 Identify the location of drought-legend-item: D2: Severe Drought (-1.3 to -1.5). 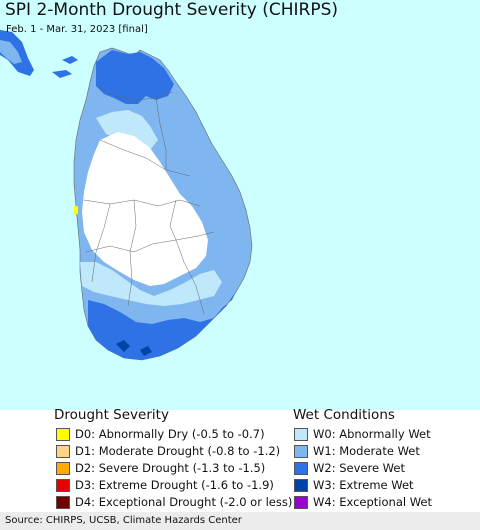
(160, 468).